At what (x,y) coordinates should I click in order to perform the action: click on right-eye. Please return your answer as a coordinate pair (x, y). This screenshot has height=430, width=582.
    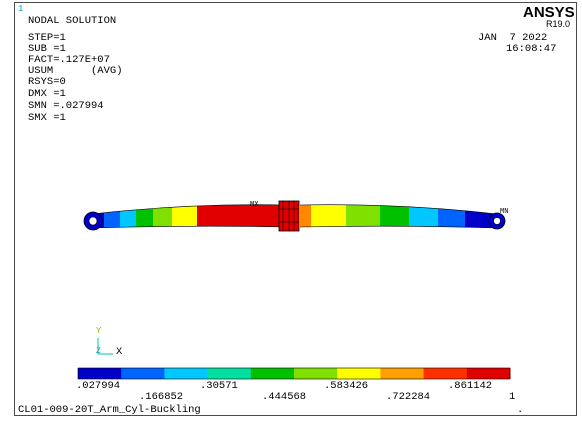
    Looking at the image, I should click on (497, 221).